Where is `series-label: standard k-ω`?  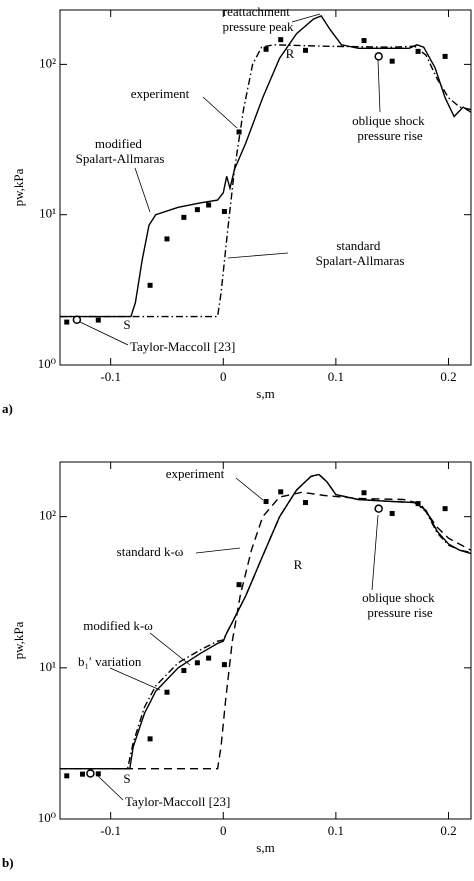
series-label: standard k-ω is located at coordinates (150, 551).